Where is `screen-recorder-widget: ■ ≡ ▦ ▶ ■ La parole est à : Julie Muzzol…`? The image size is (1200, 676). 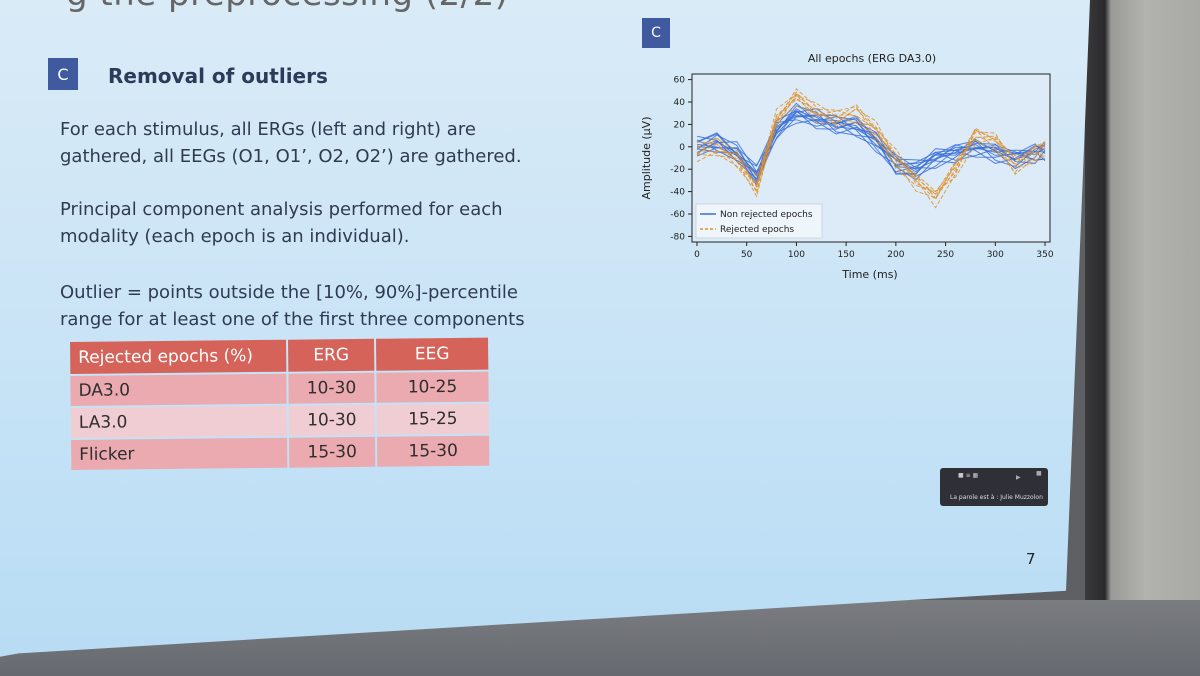
screen-recorder-widget: ■ ≡ ▦ ▶ ■ La parole est à : Julie Muzzol… is located at coordinates (994, 487).